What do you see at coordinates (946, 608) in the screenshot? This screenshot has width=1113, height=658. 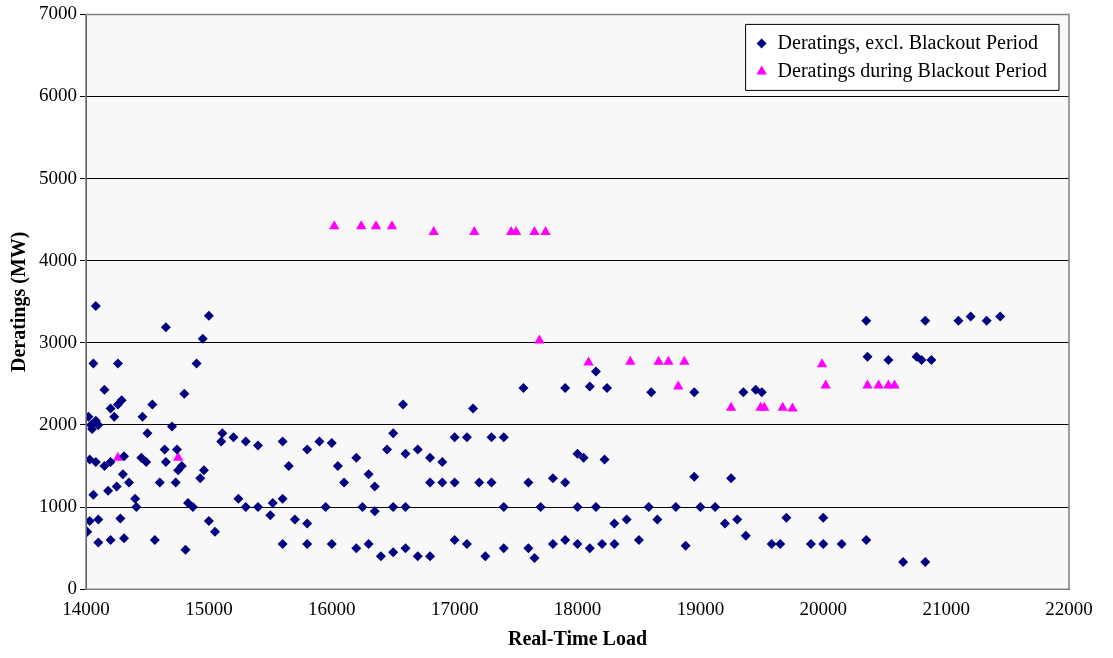 I see `x-tick-label: 21000` at bounding box center [946, 608].